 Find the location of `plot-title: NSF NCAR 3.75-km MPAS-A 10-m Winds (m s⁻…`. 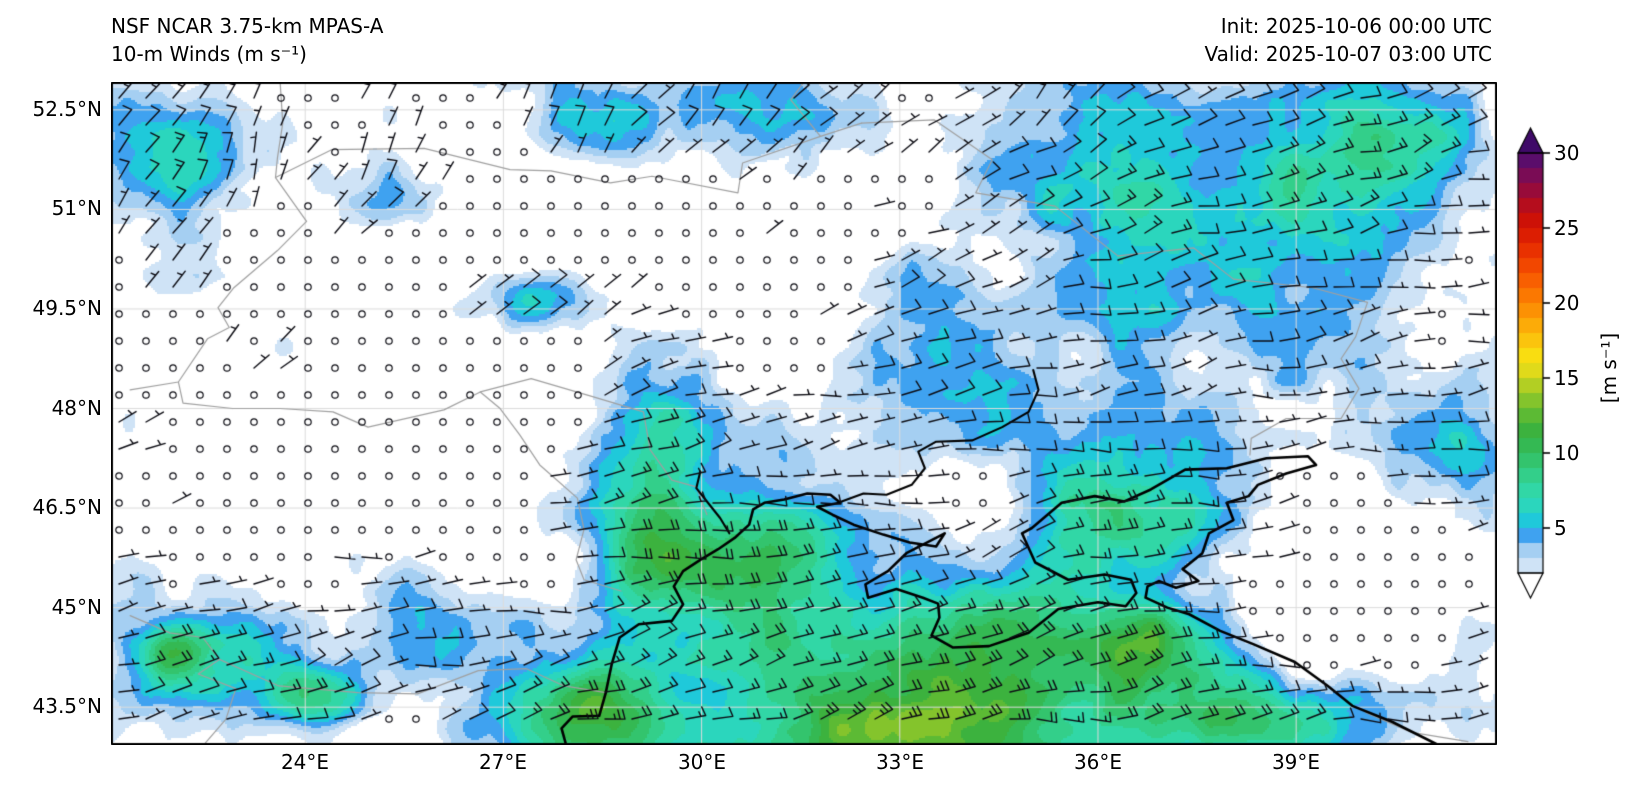

plot-title: NSF NCAR 3.75-km MPAS-A 10-m Winds (m s⁻… is located at coordinates (247, 40).